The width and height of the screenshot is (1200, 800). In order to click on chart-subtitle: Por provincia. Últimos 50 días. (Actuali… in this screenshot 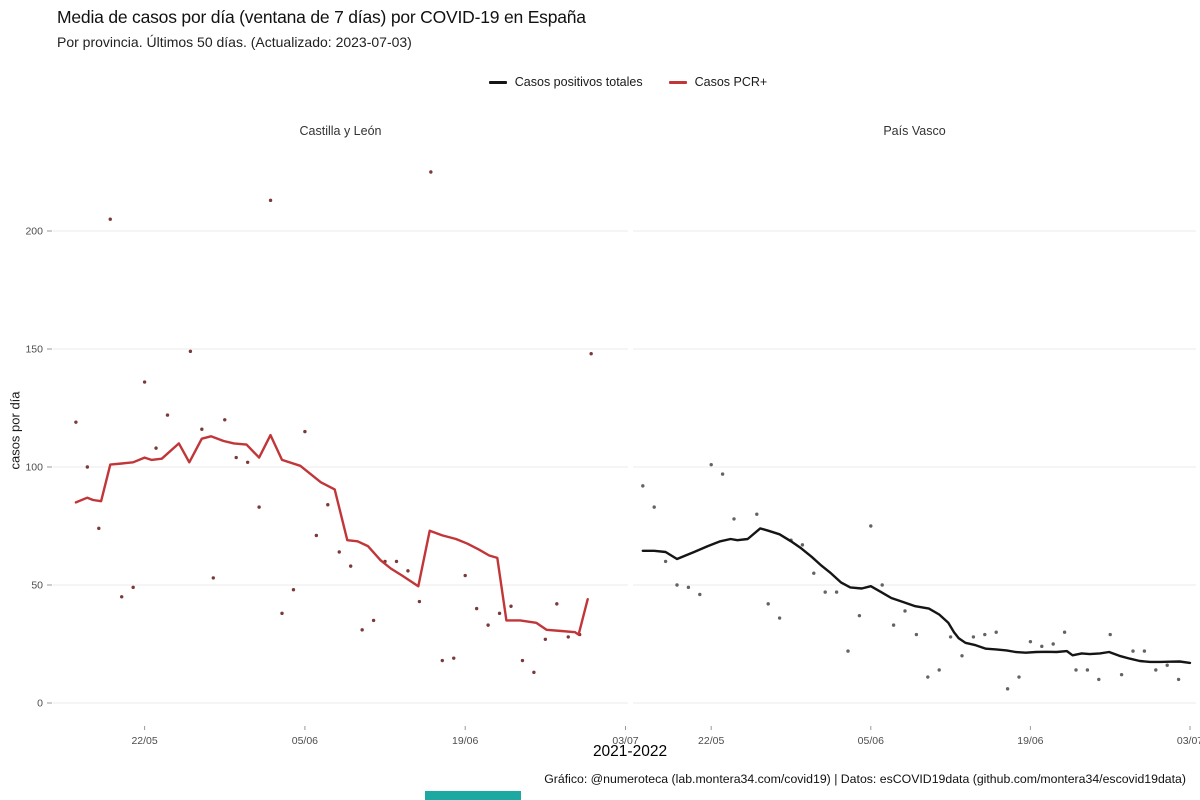, I will do `click(234, 42)`.